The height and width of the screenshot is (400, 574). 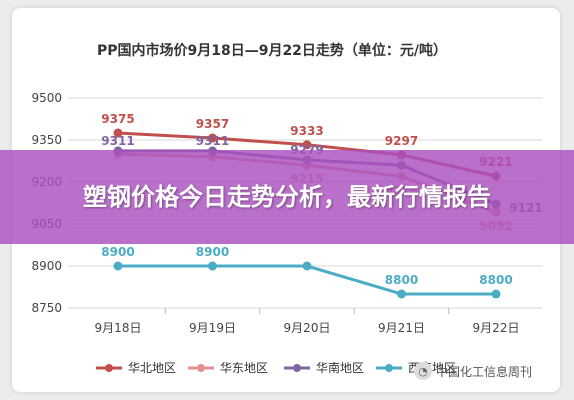 What do you see at coordinates (276, 367) in the screenshot?
I see `legend: 华北地区 华东地区 华南地区 西南地区` at bounding box center [276, 367].